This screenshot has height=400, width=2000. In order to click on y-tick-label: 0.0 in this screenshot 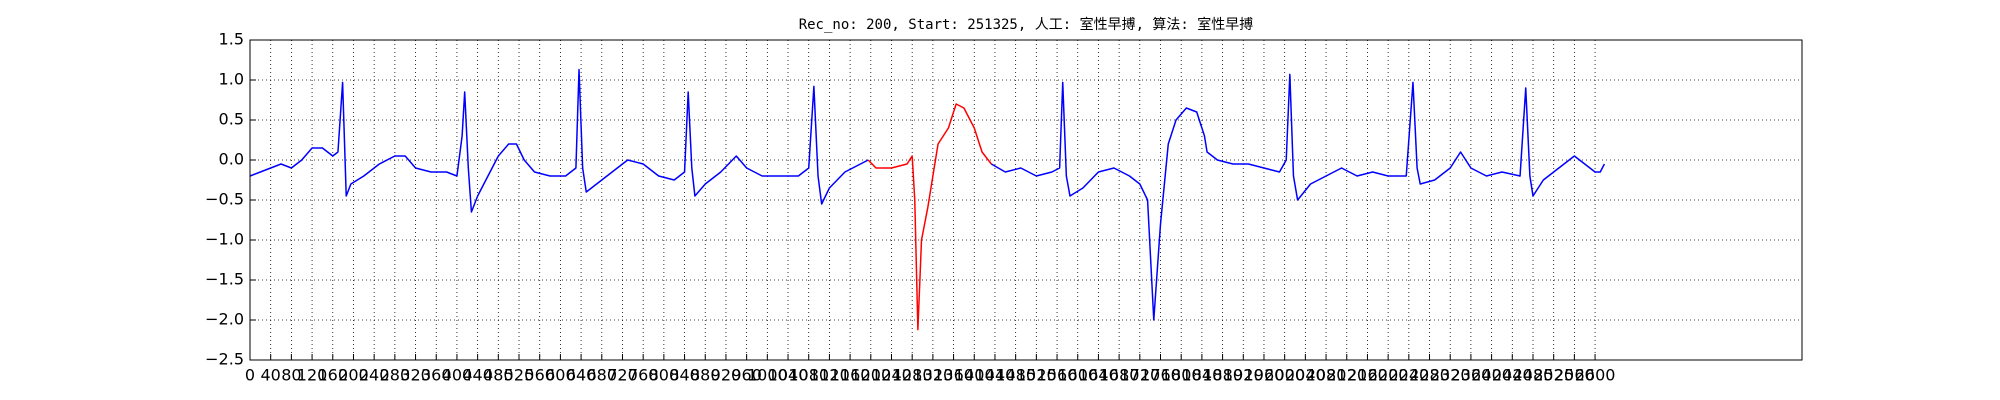, I will do `click(231, 159)`.